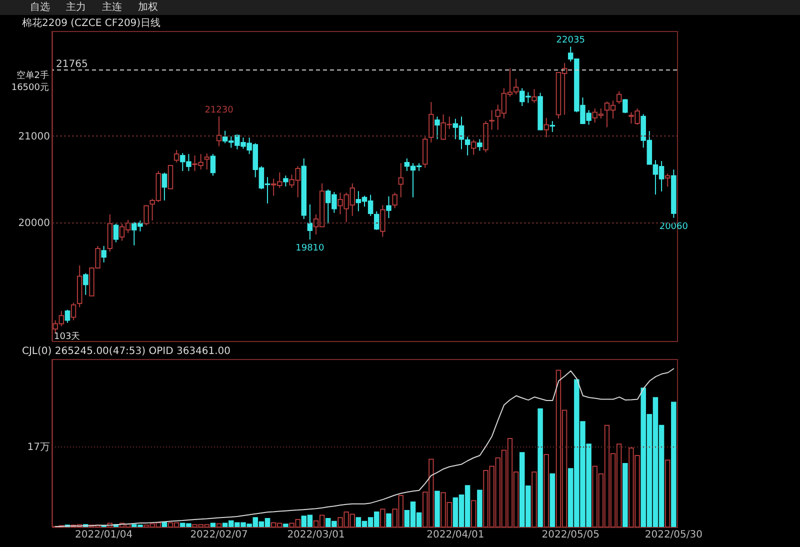 The width and height of the screenshot is (800, 547). Describe the element at coordinates (67, 336) in the screenshot. I see `annotation: 103天` at that location.